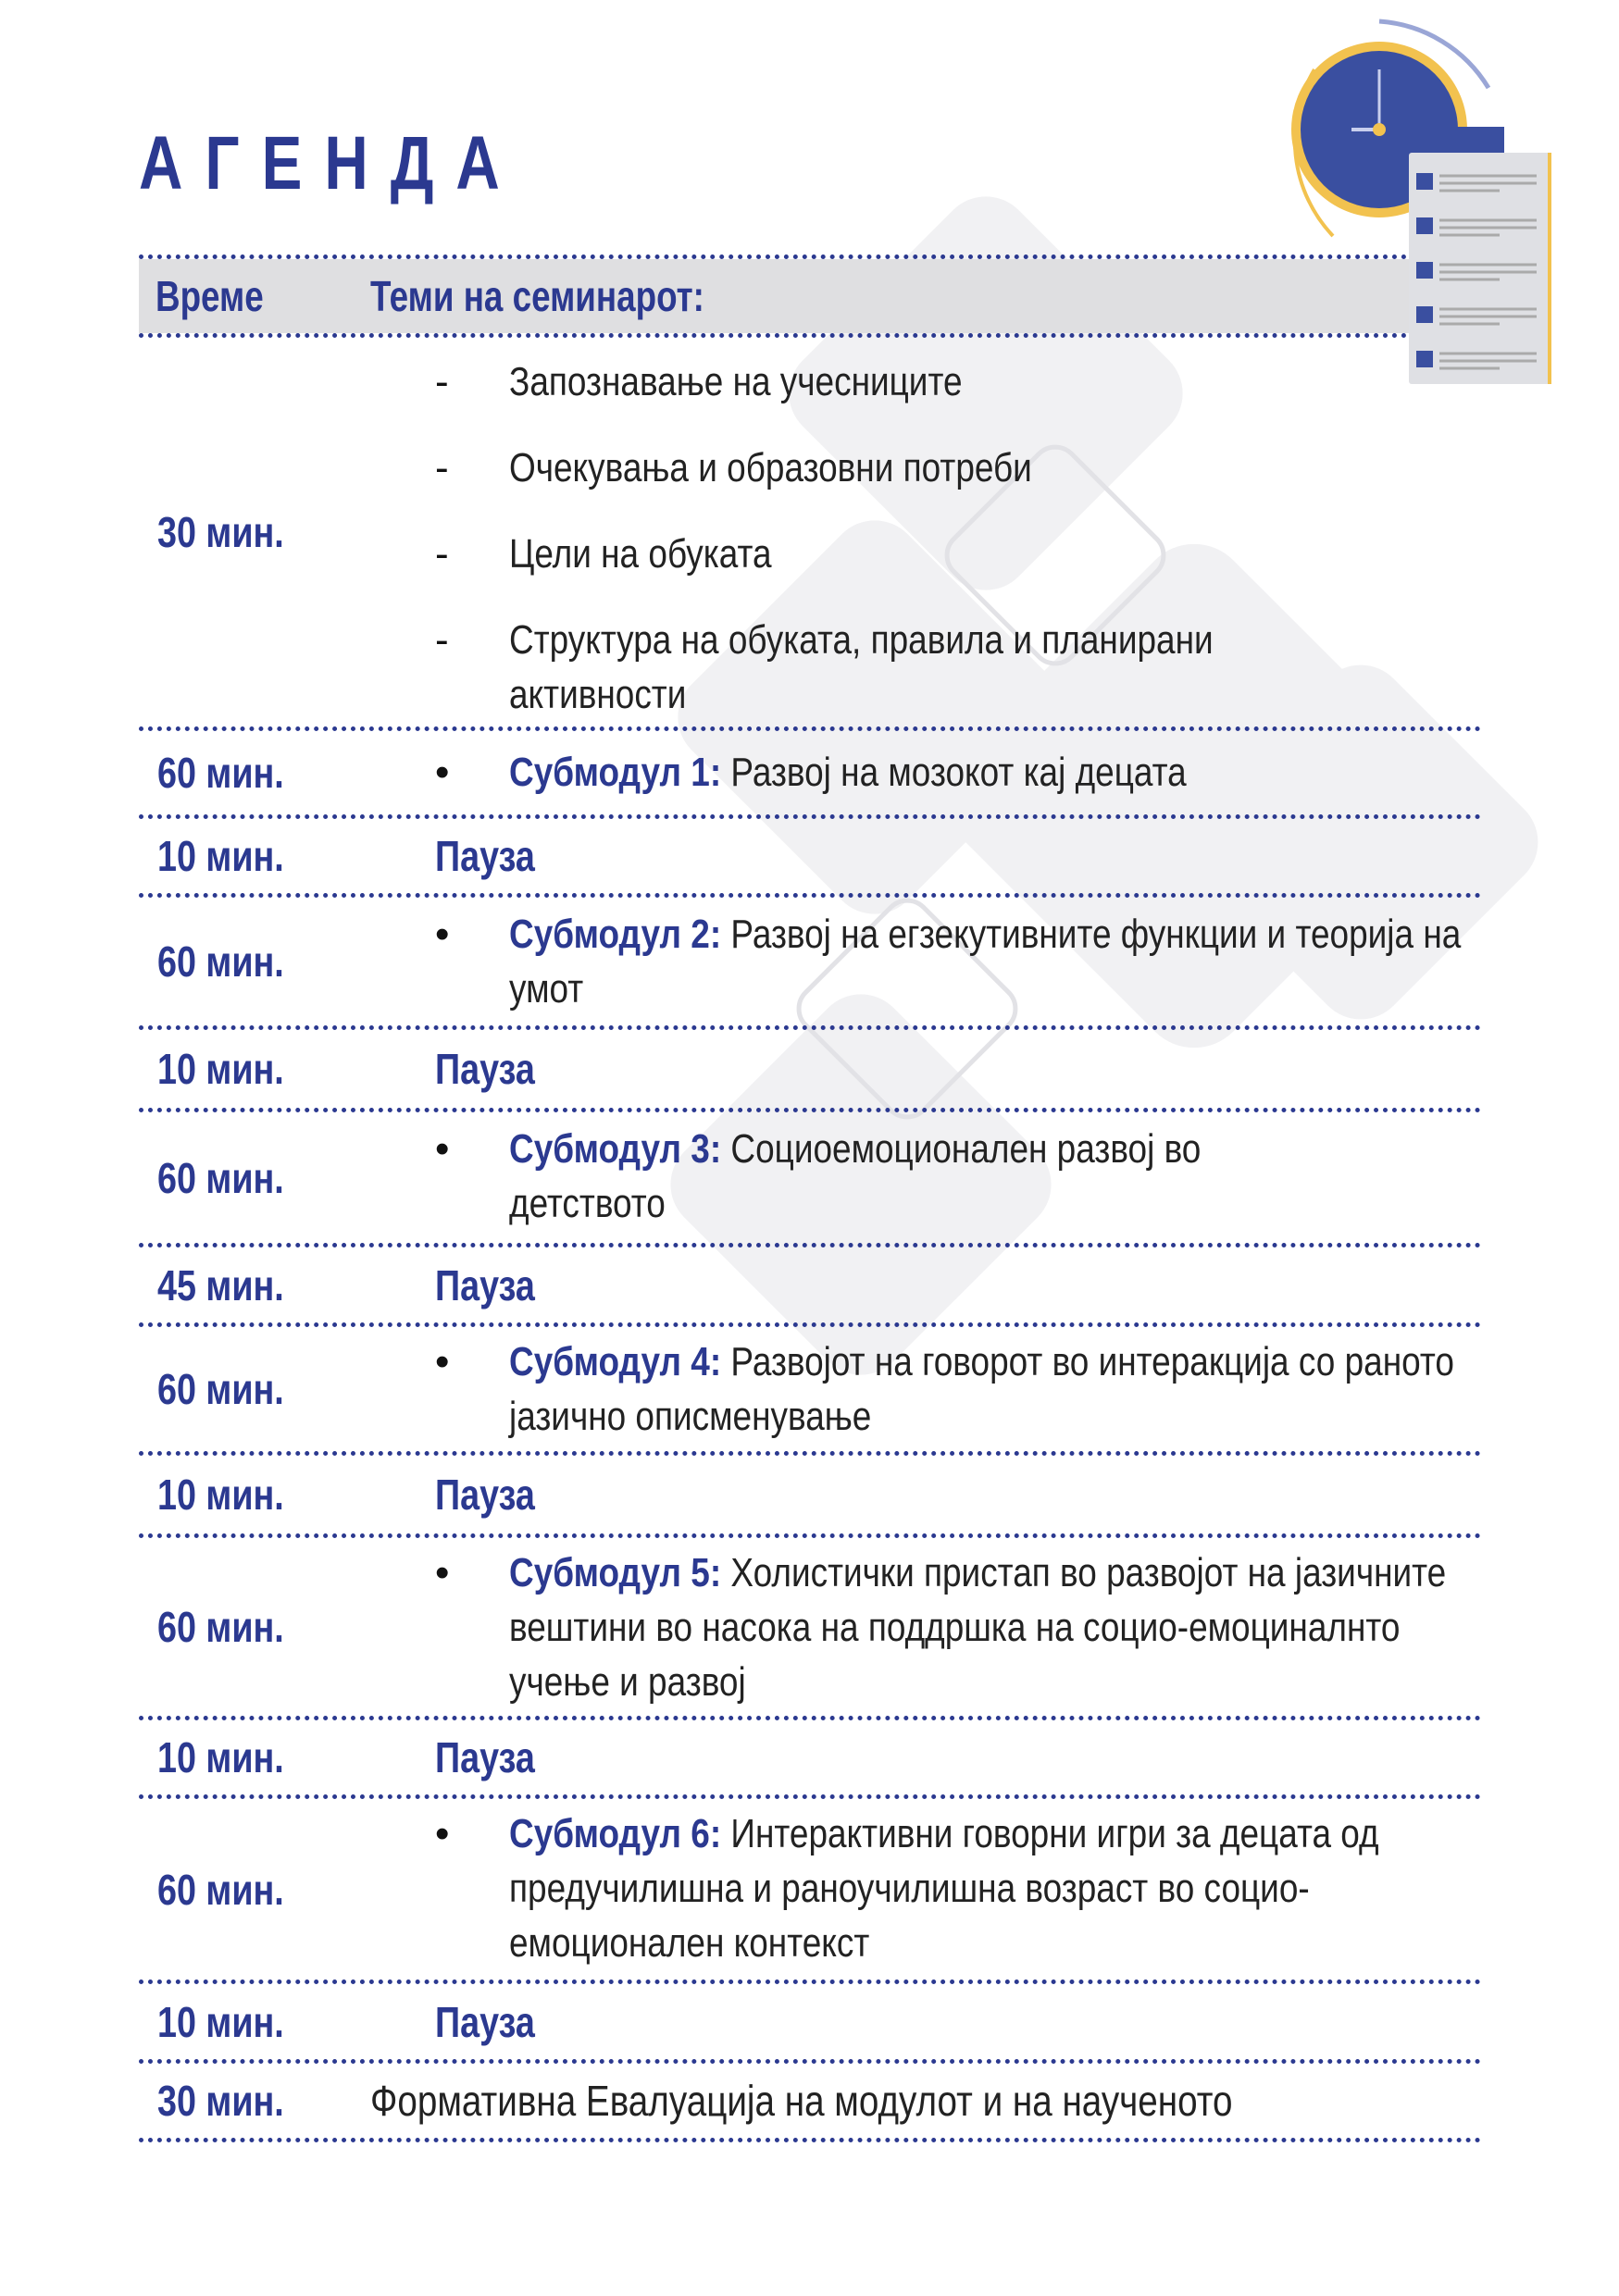  Describe the element at coordinates (926, 554) in the screenshot. I see `list-item: - Цели на обуката` at that location.